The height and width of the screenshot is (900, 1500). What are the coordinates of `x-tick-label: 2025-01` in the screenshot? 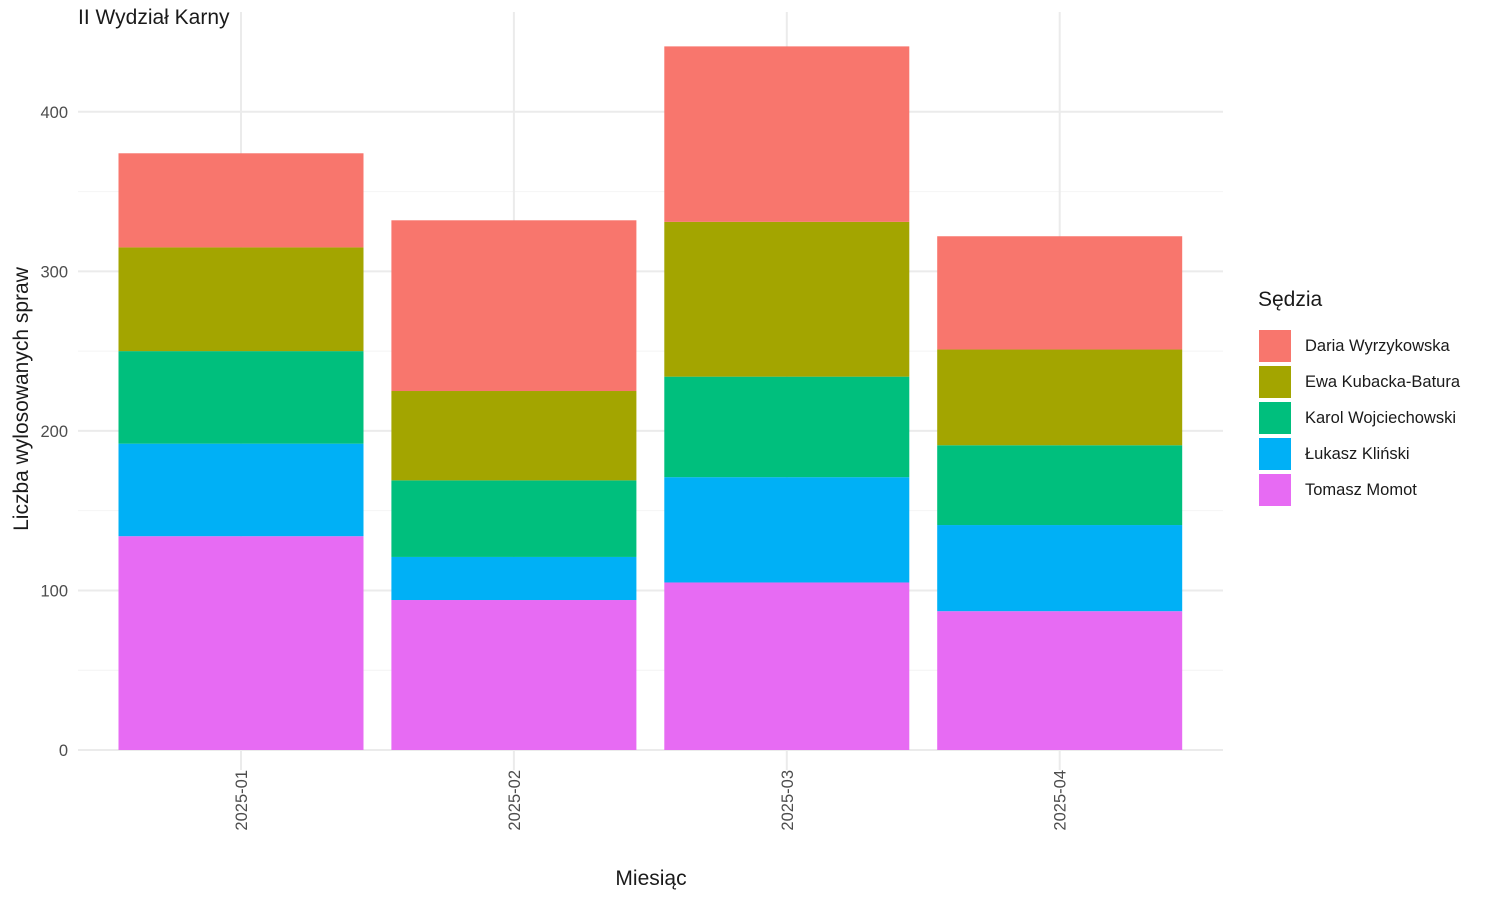 It's located at (242, 800).